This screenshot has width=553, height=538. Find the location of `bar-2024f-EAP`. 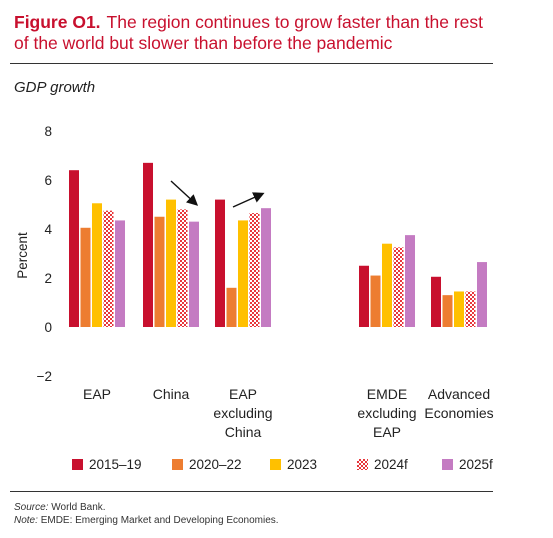

bar-2024f-EAP is located at coordinates (108, 268).